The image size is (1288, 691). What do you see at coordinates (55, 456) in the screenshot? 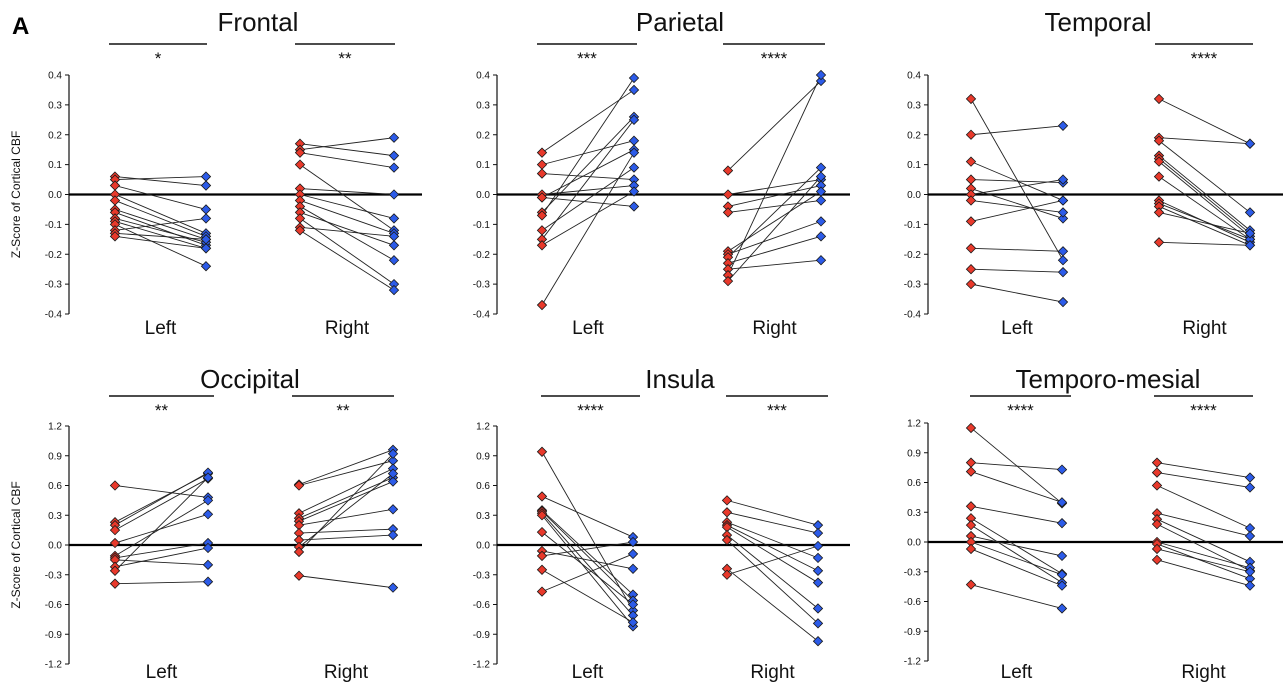
I see `y-tick-label: 0.9` at bounding box center [55, 456].